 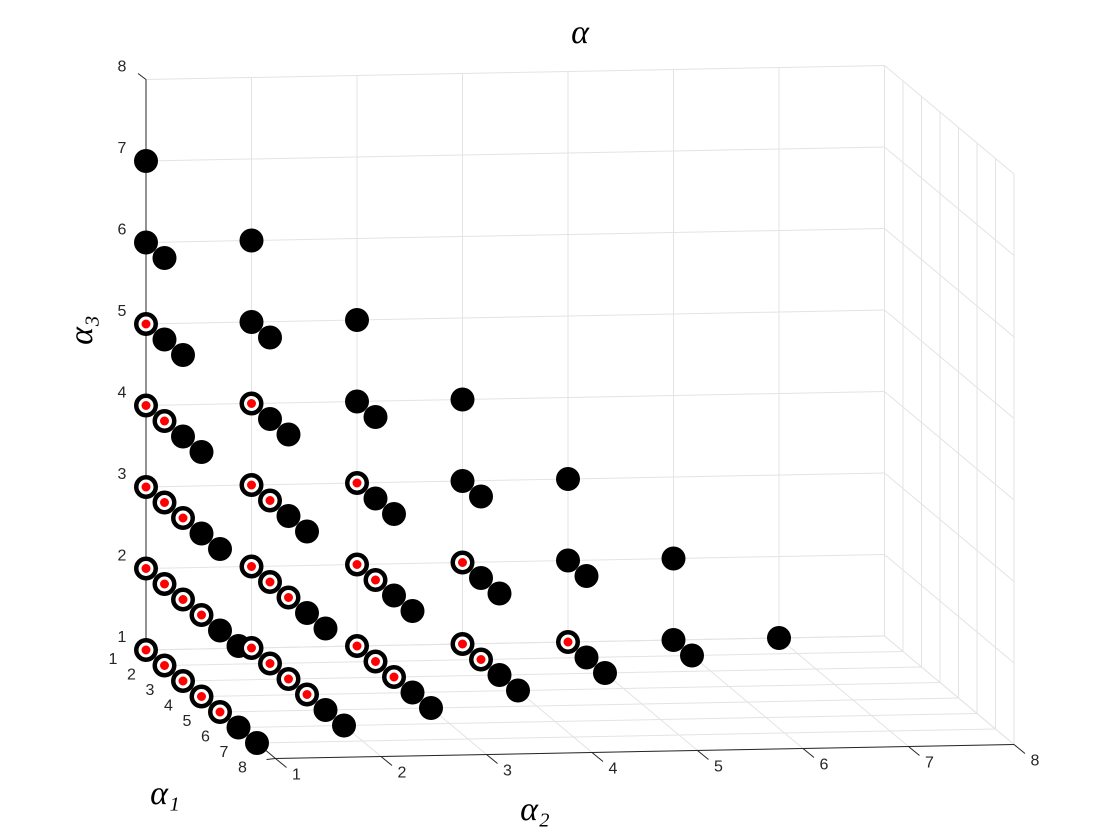 I want to click on y-axis, so click(x=645, y=751).